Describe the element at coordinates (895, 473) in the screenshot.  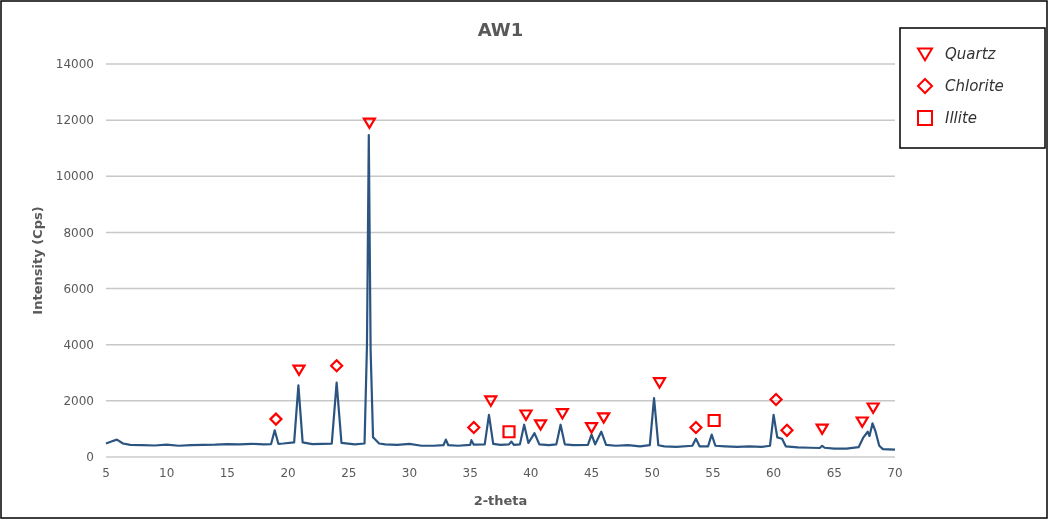
I see `x-tick-label: 70` at that location.